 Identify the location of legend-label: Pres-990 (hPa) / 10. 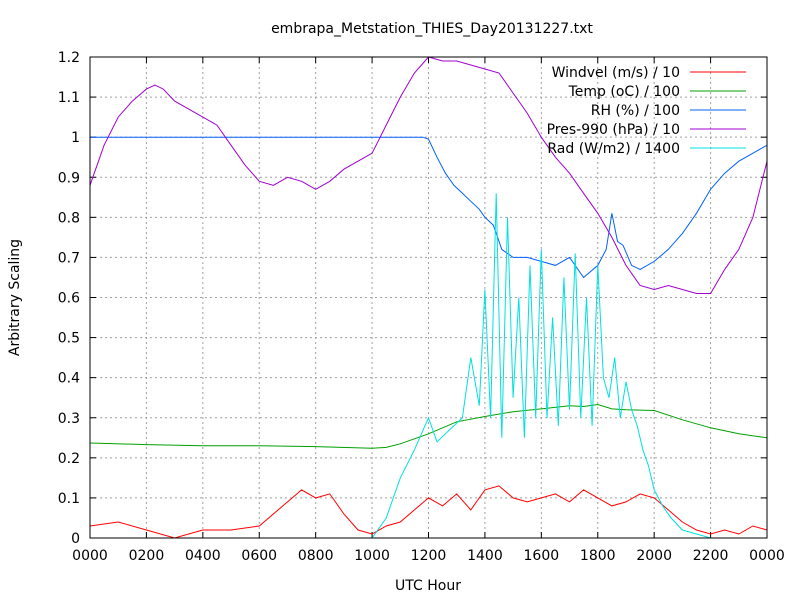
(613, 130).